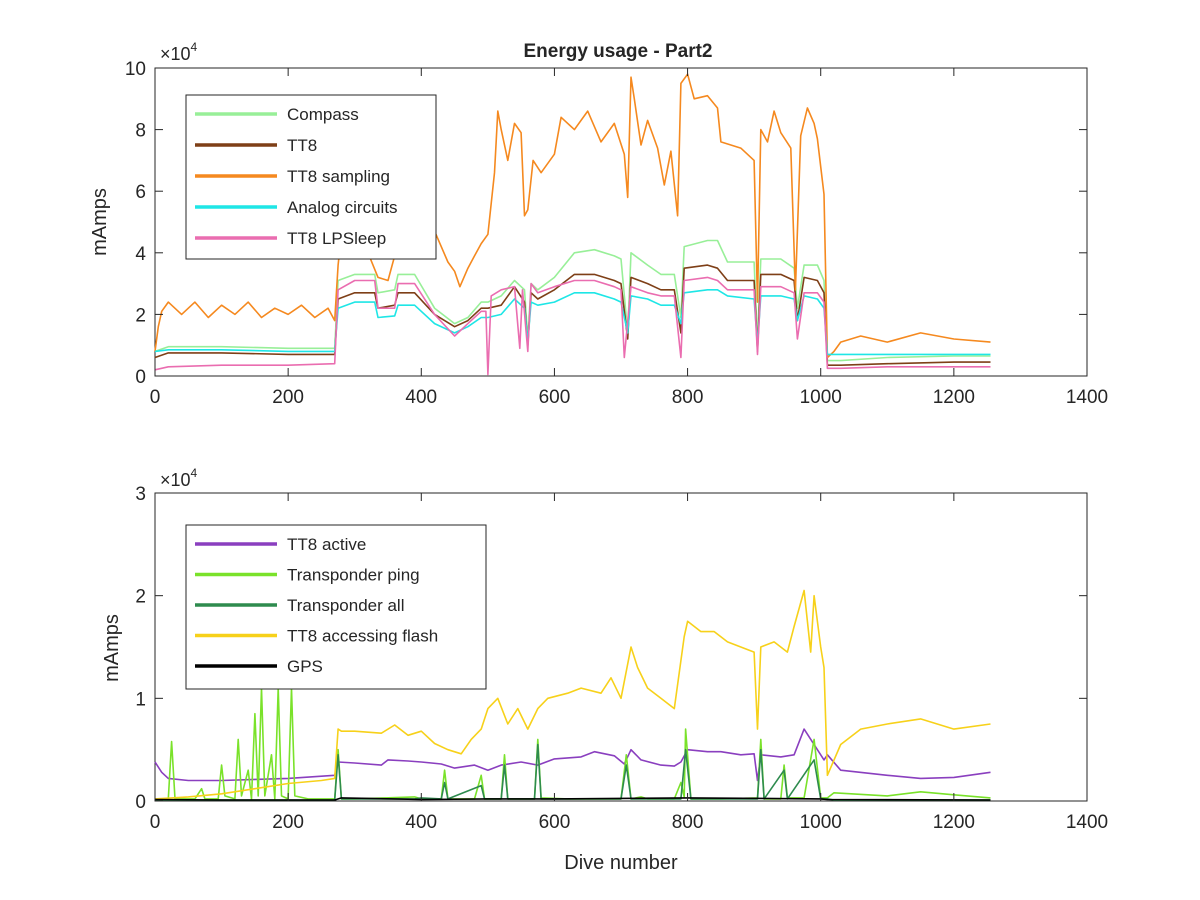 The image size is (1200, 900). I want to click on top-x-tick-label: 1000, so click(821, 397).